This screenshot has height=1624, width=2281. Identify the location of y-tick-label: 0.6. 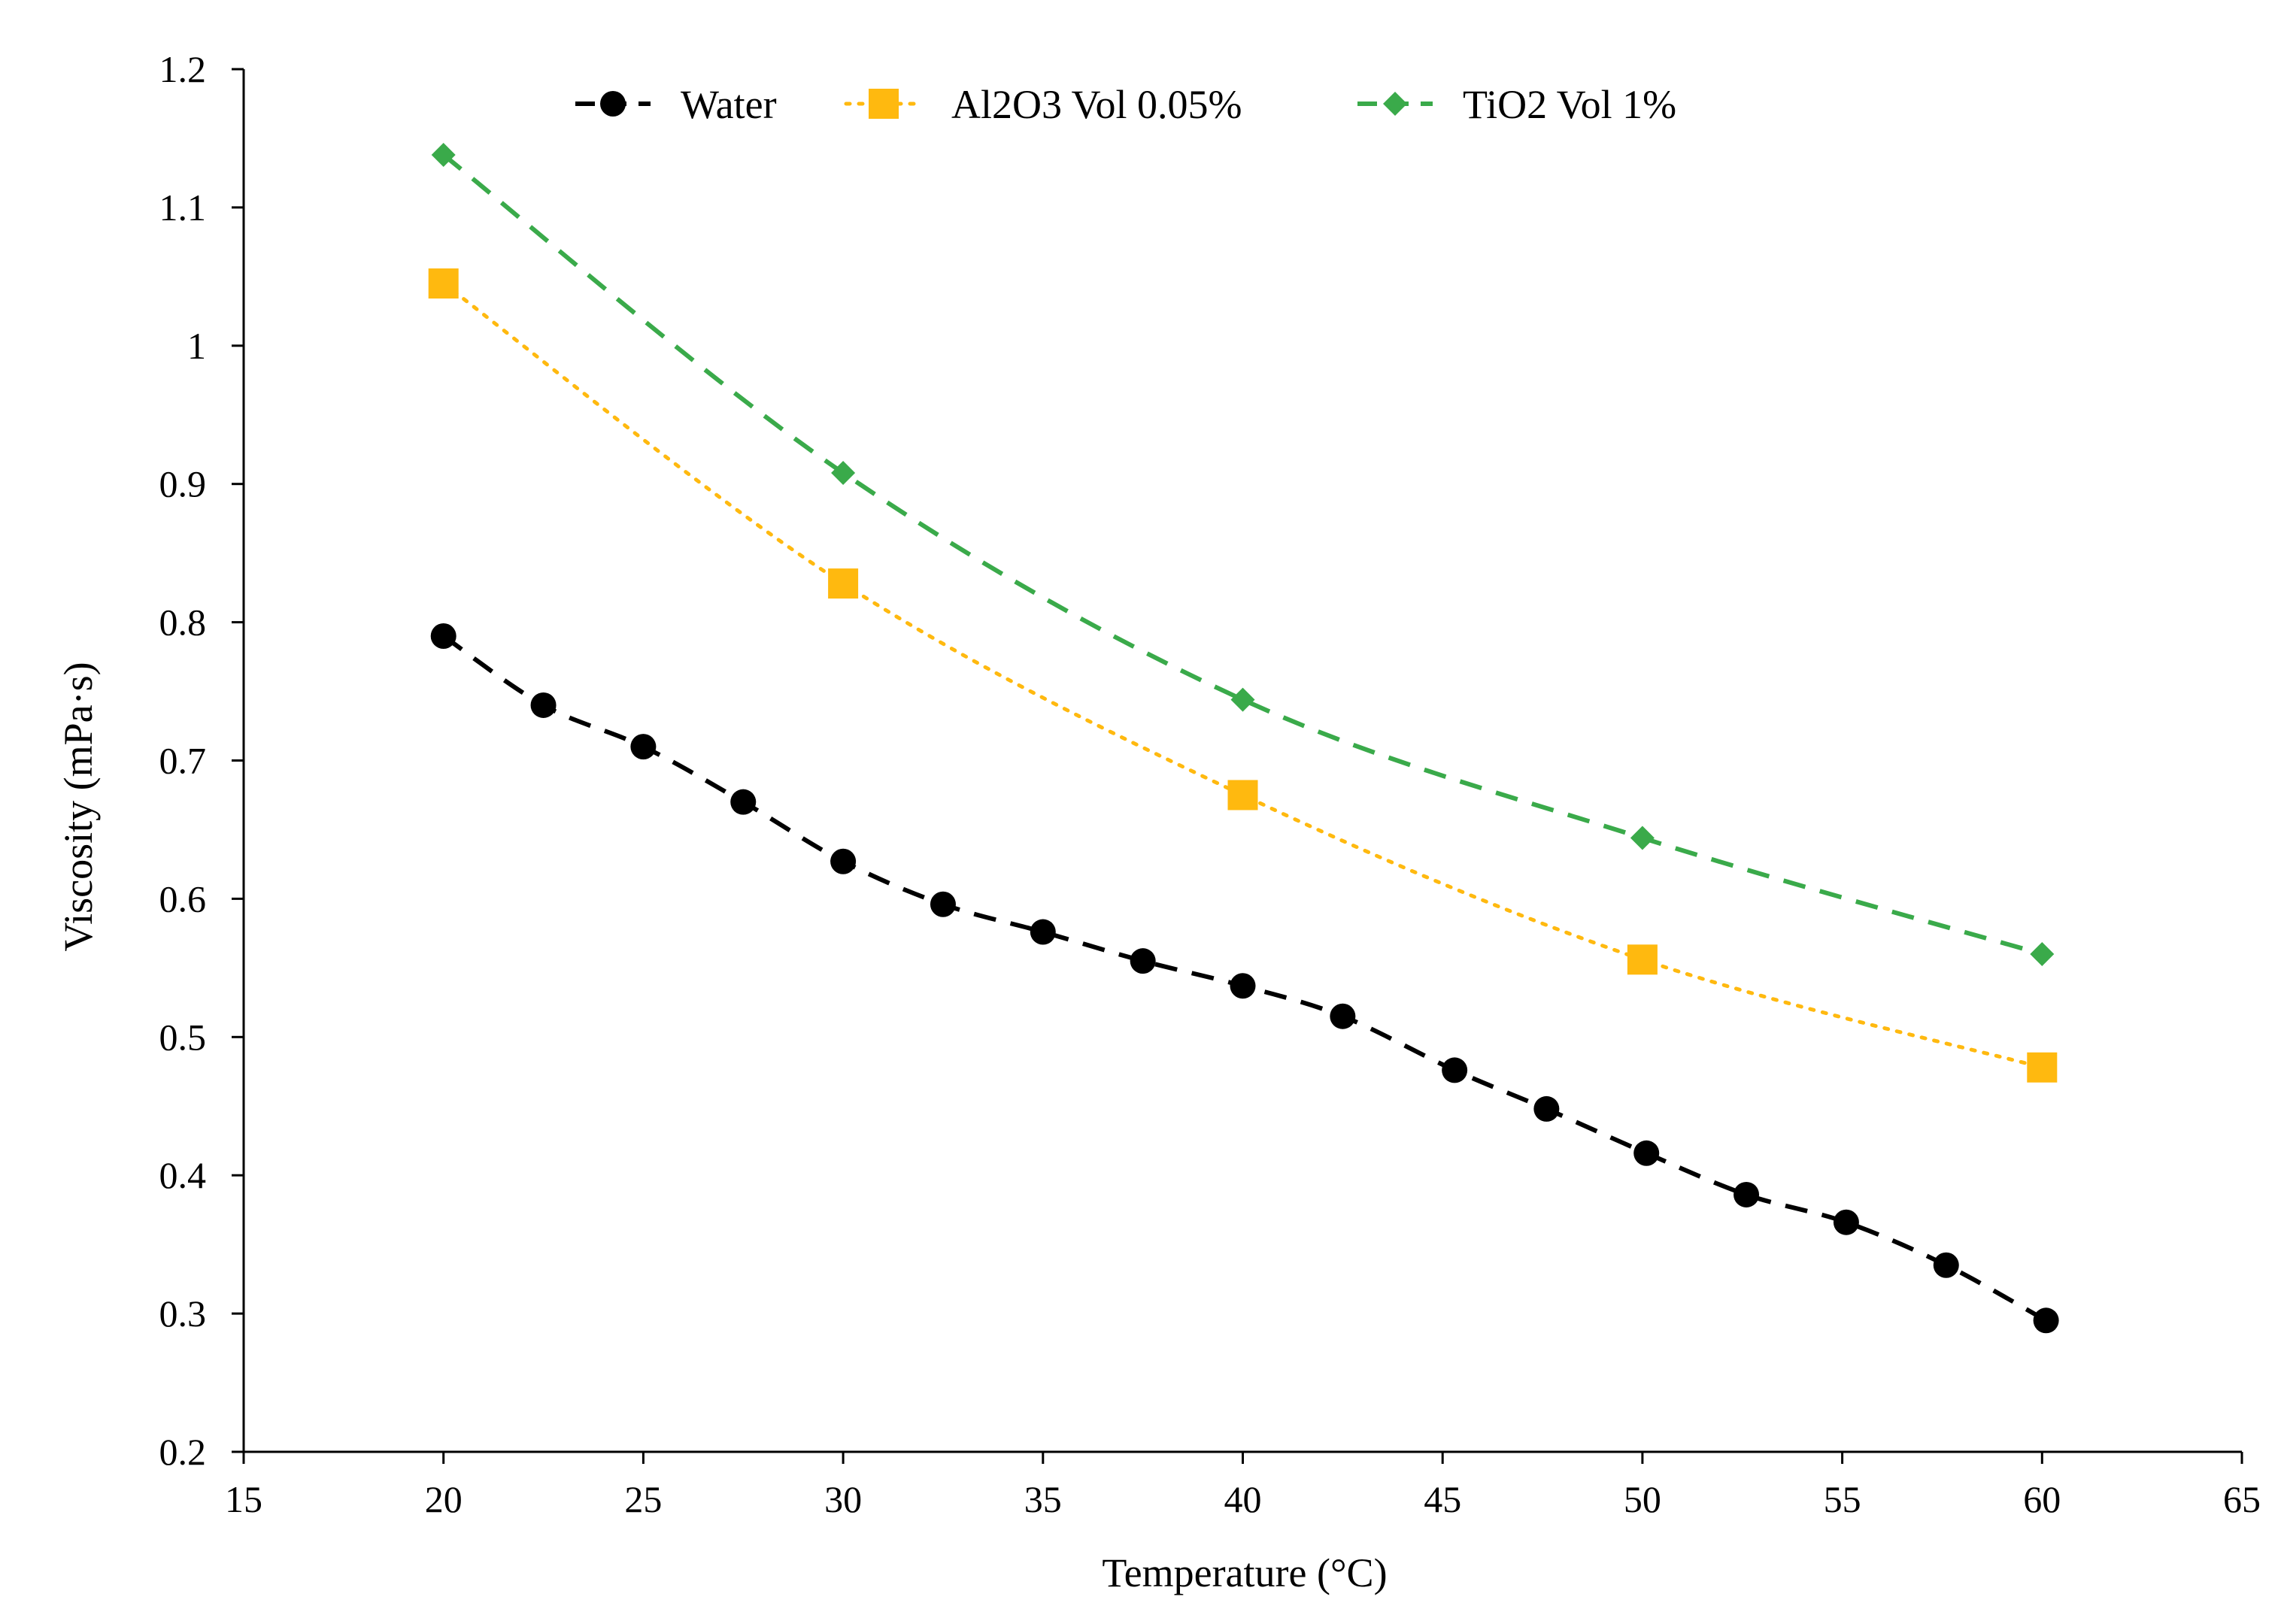
(183, 899).